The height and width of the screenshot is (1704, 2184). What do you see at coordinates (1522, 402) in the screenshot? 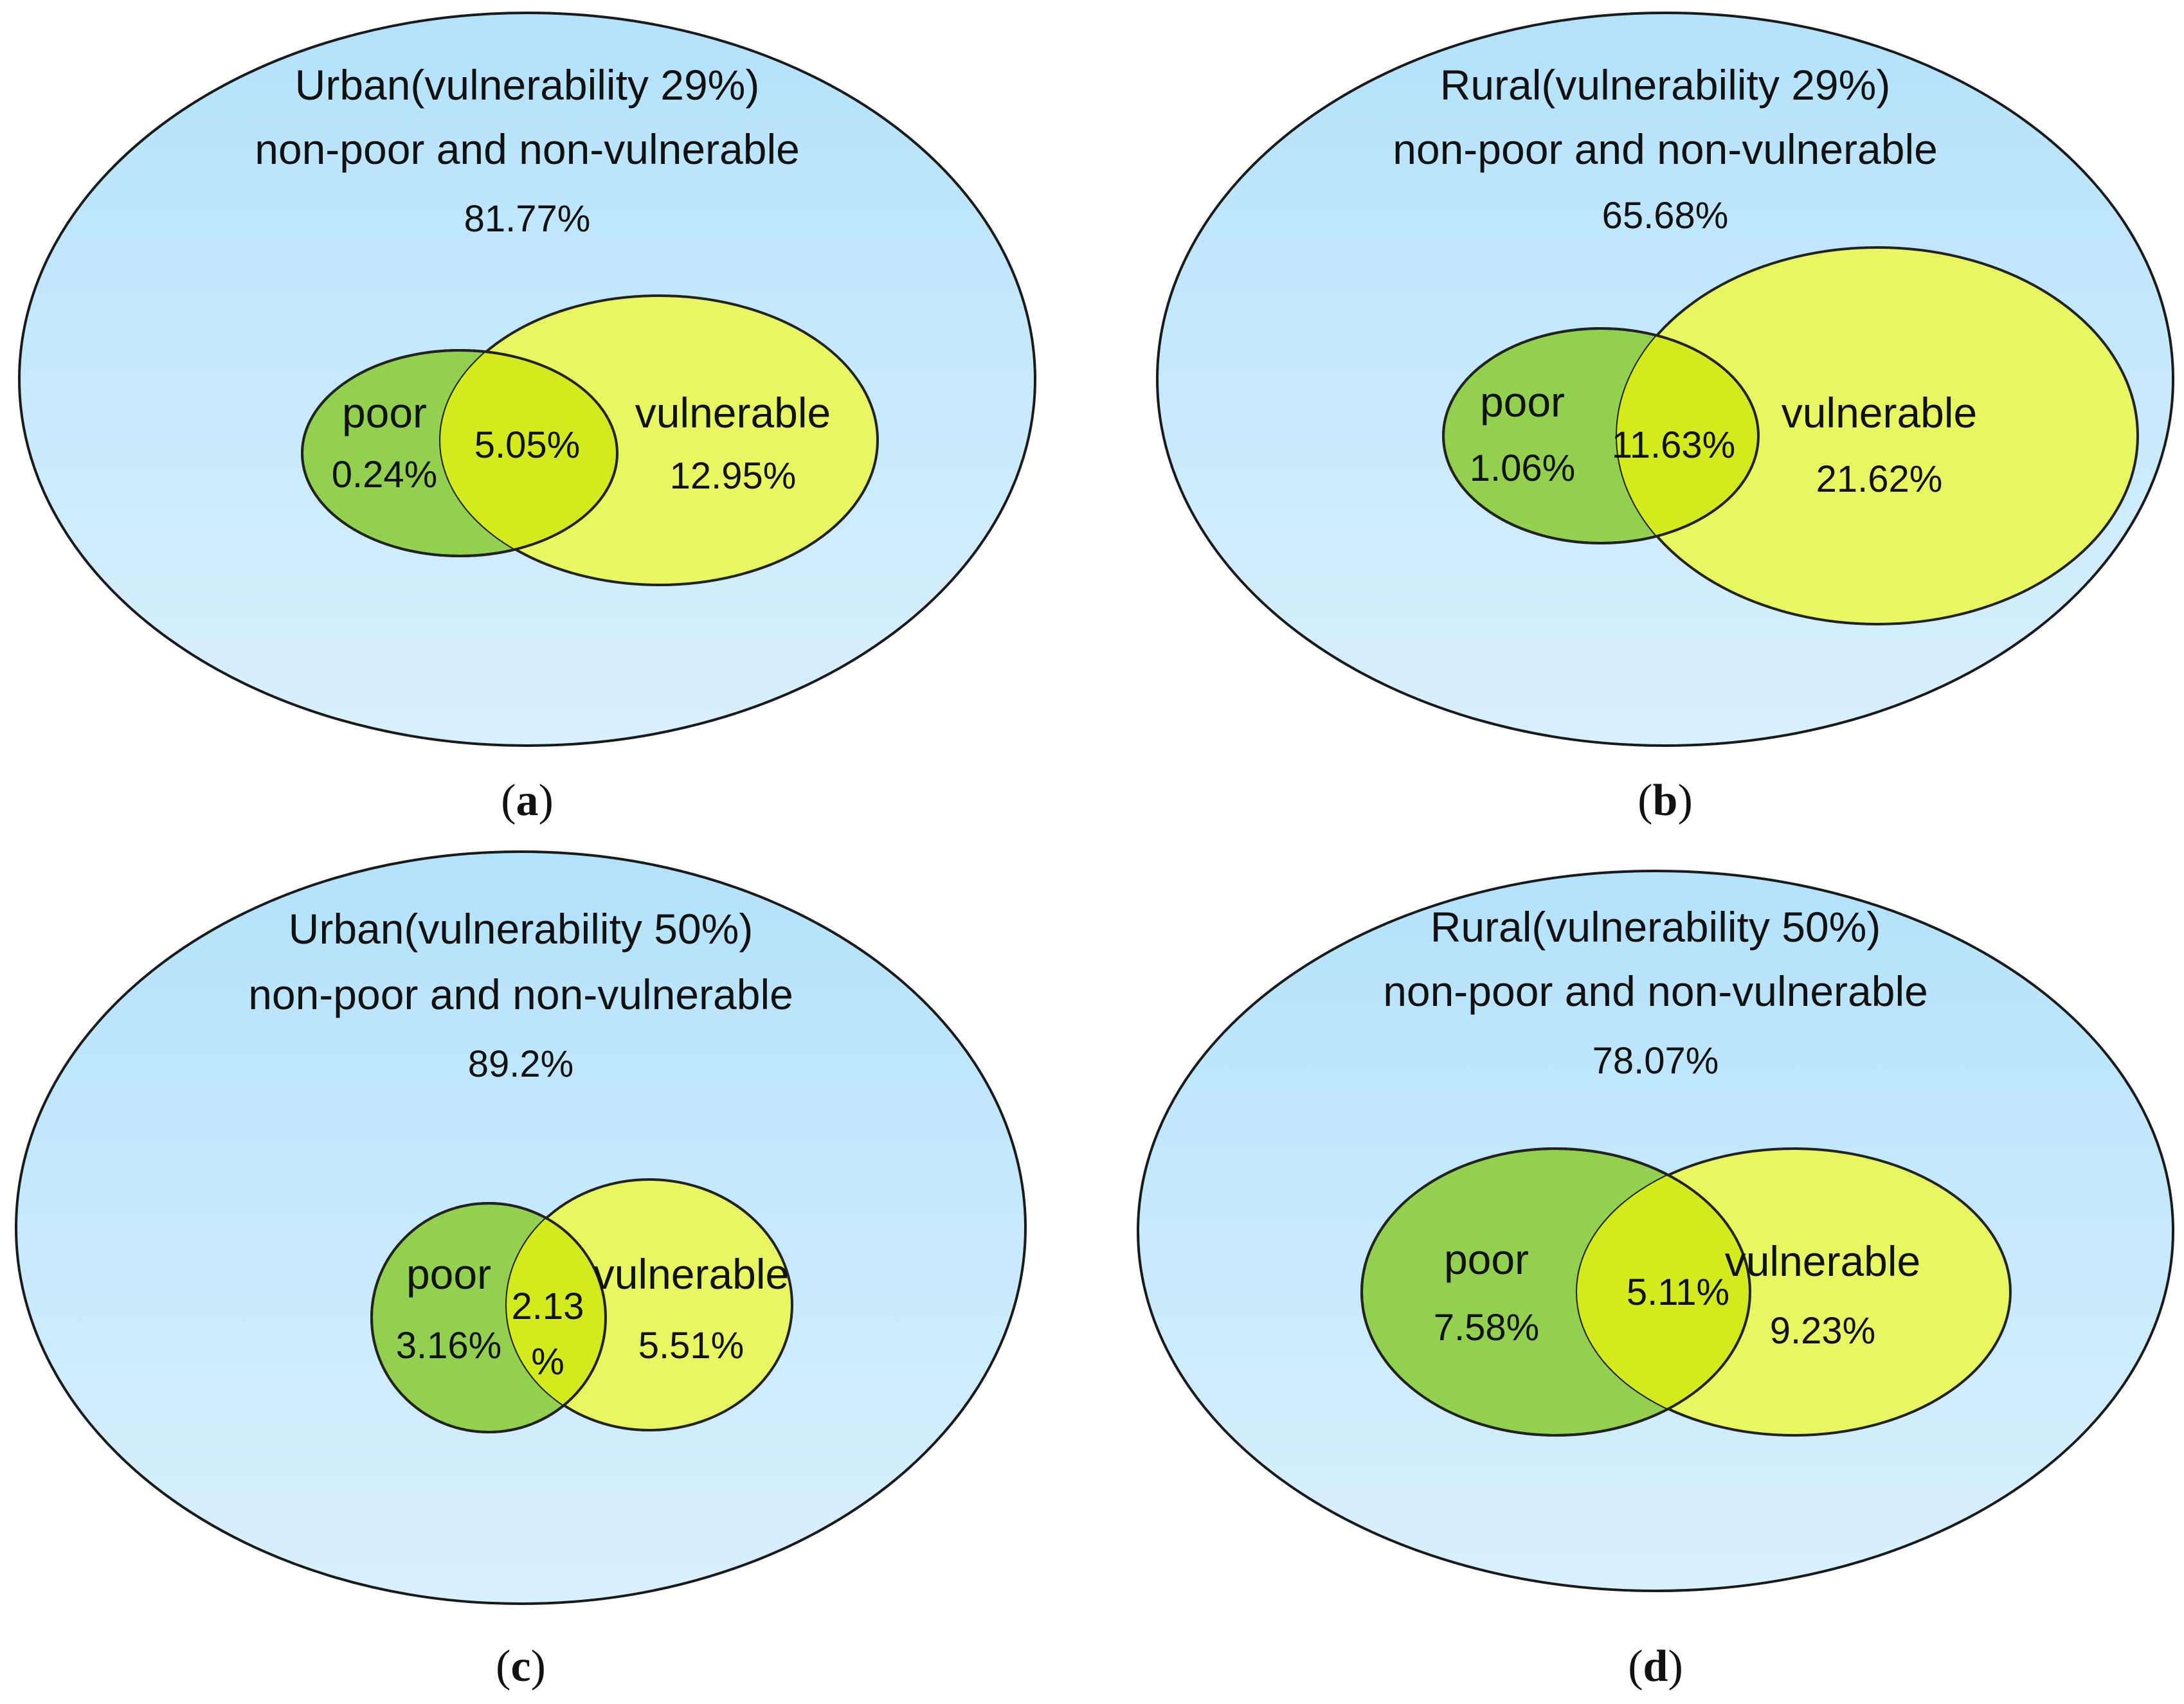
I see `poor-label-b: poor` at bounding box center [1522, 402].